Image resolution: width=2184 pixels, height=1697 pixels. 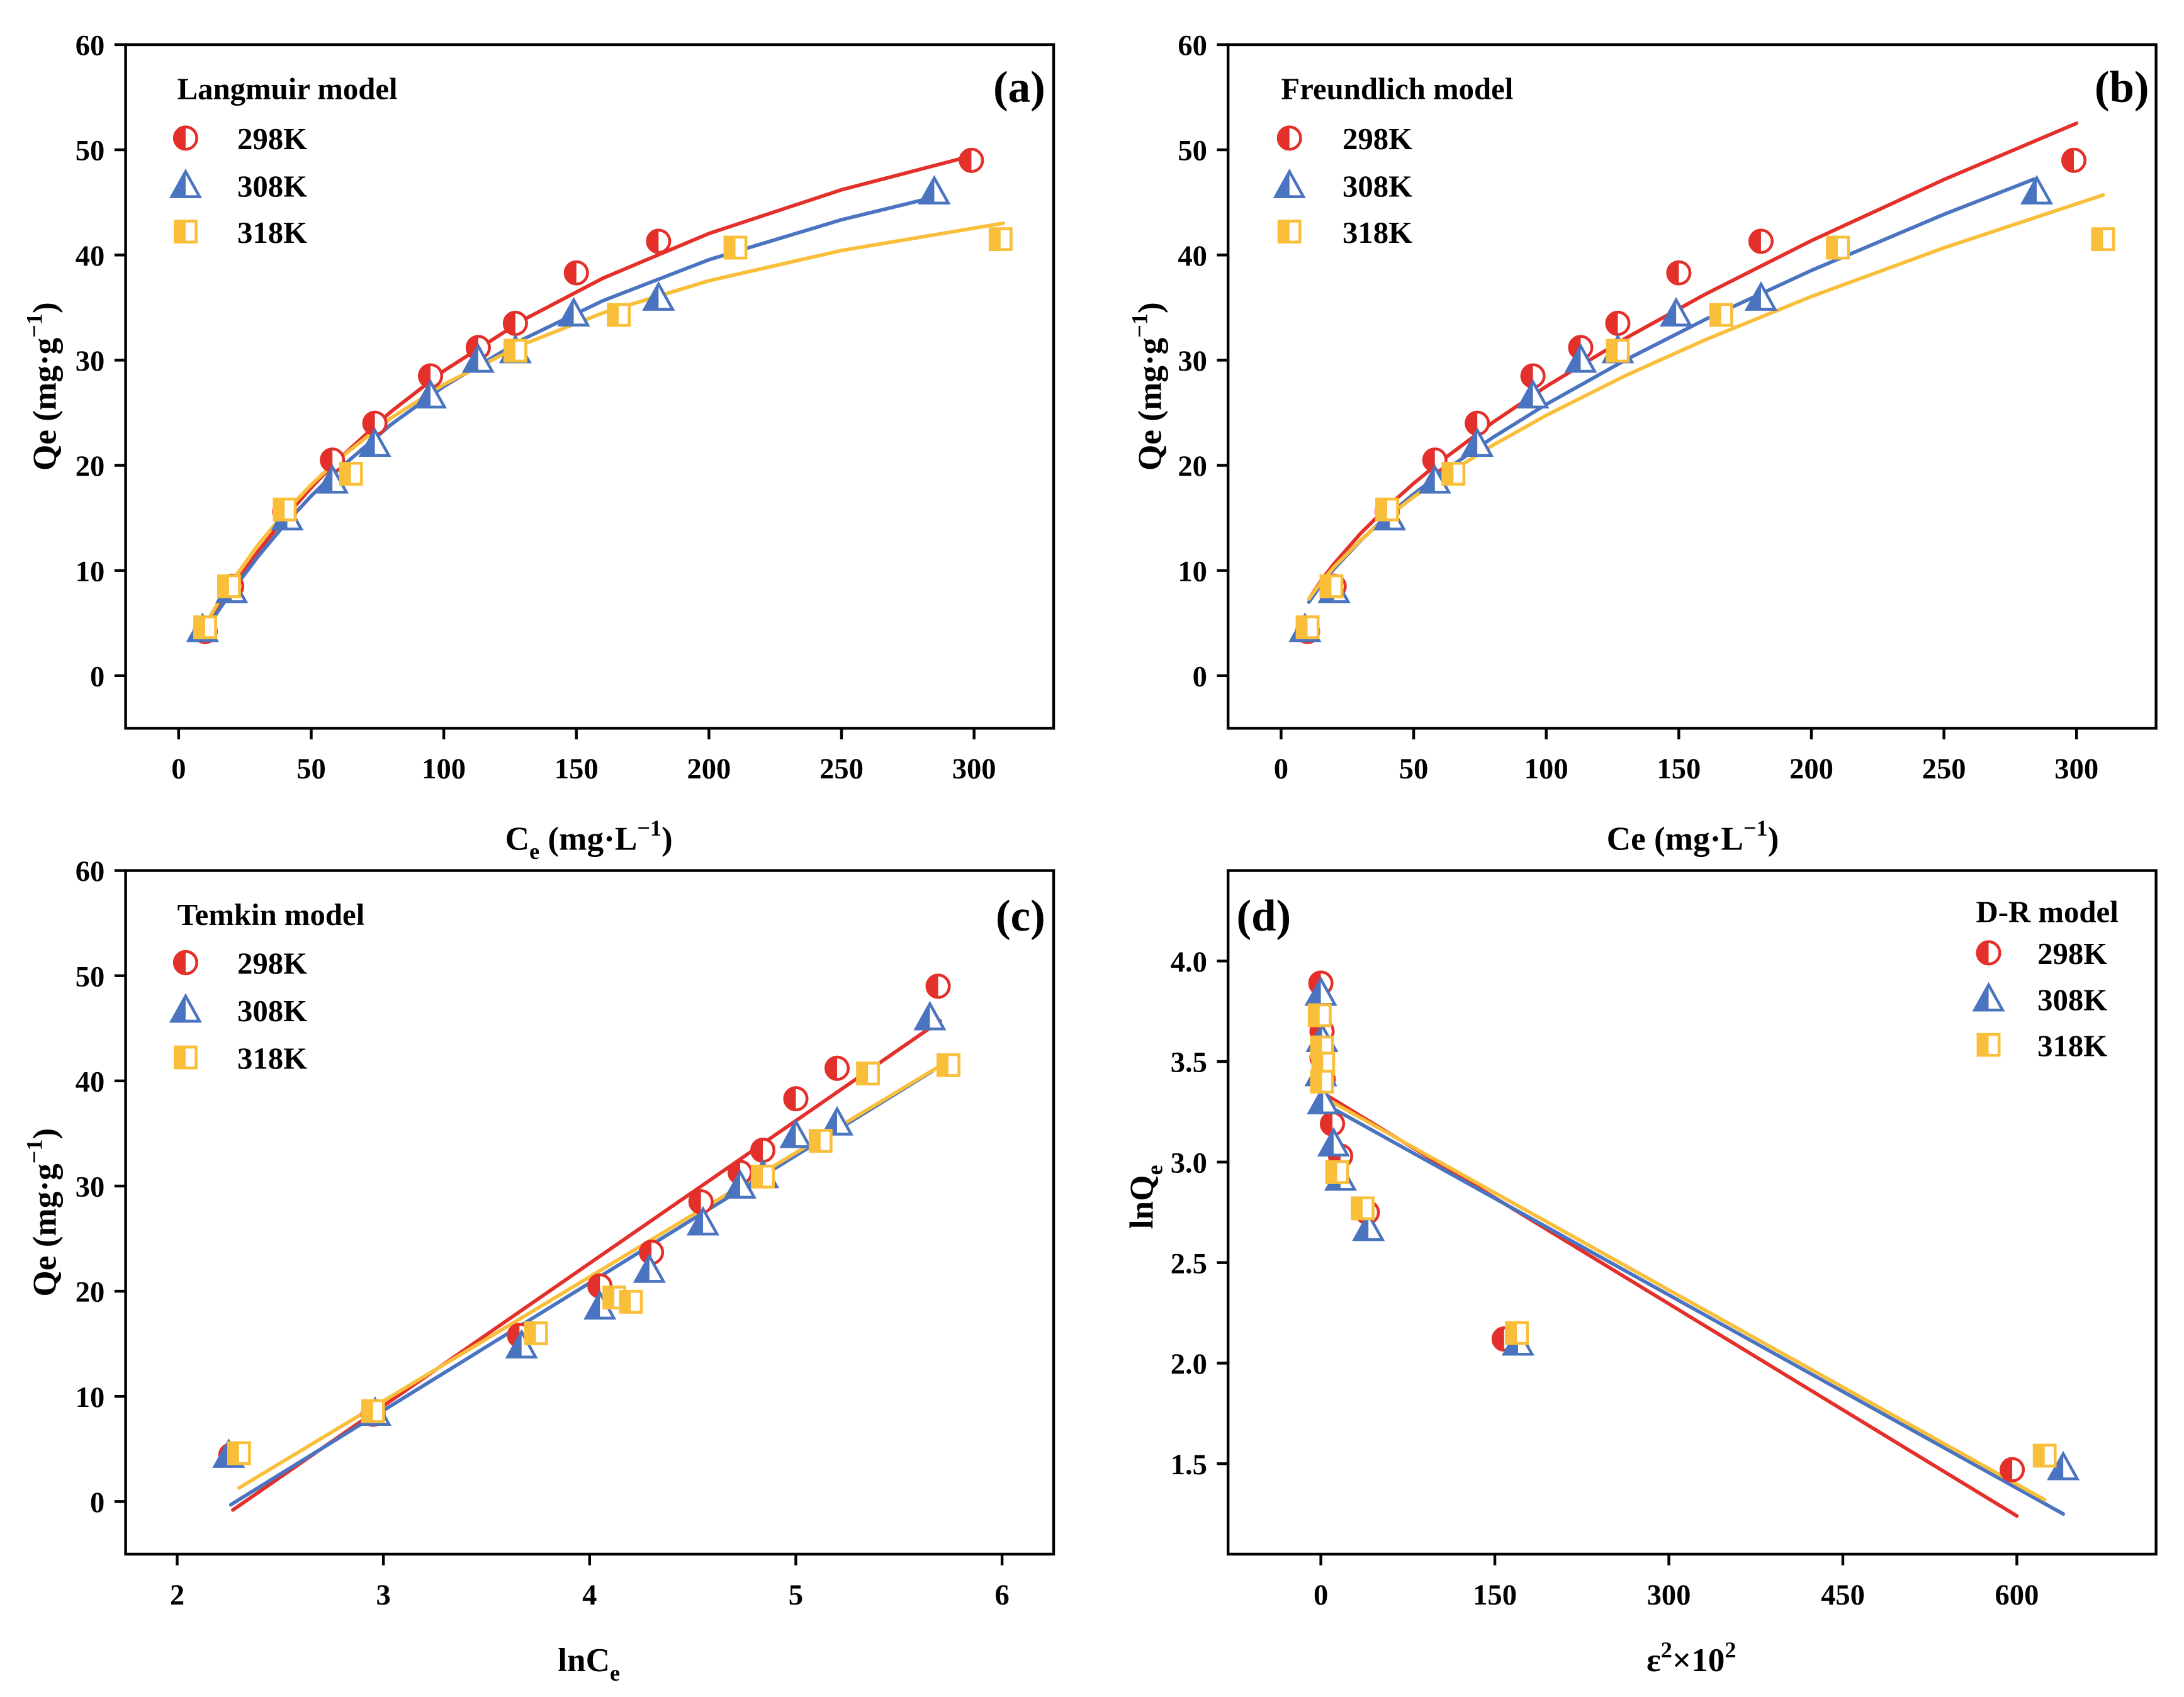 I want to click on x-axis-label: ε2×102, so click(x=1691, y=1658).